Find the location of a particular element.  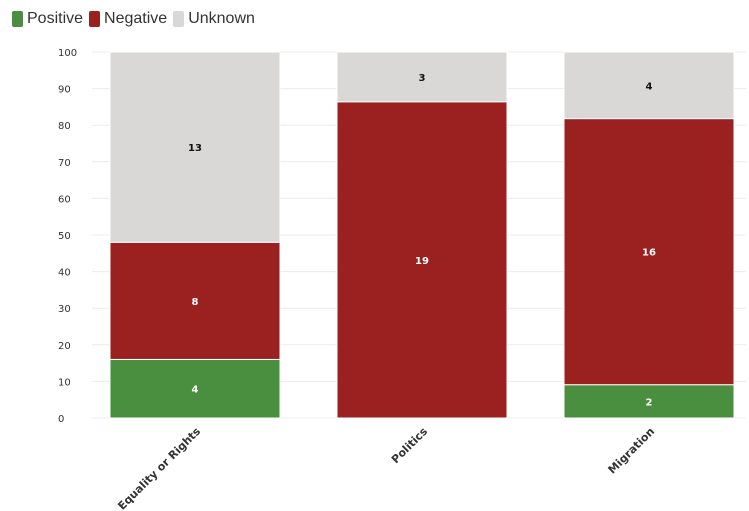

legend-item-negative: Negative is located at coordinates (128, 19).